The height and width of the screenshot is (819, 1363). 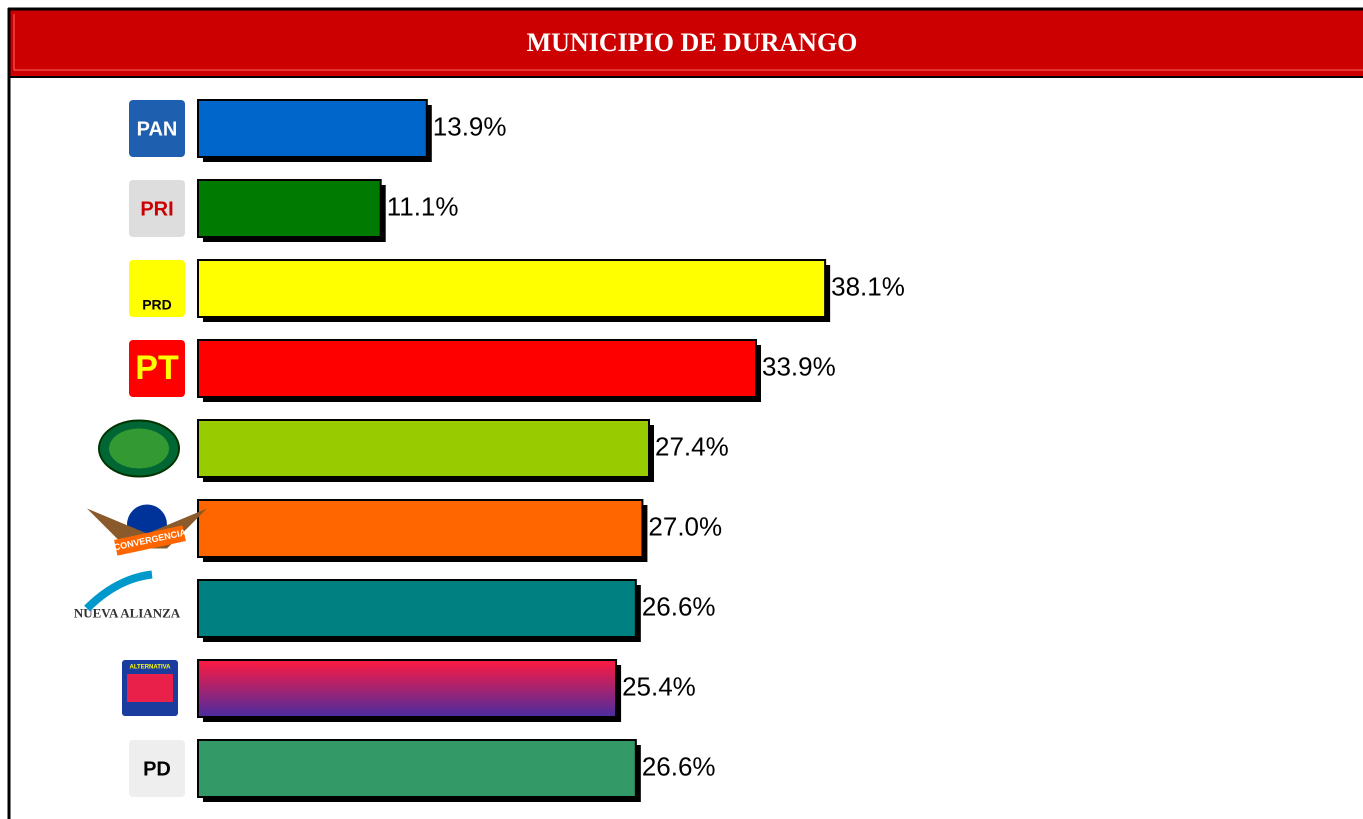 I want to click on logo-text: PD, so click(x=157, y=769).